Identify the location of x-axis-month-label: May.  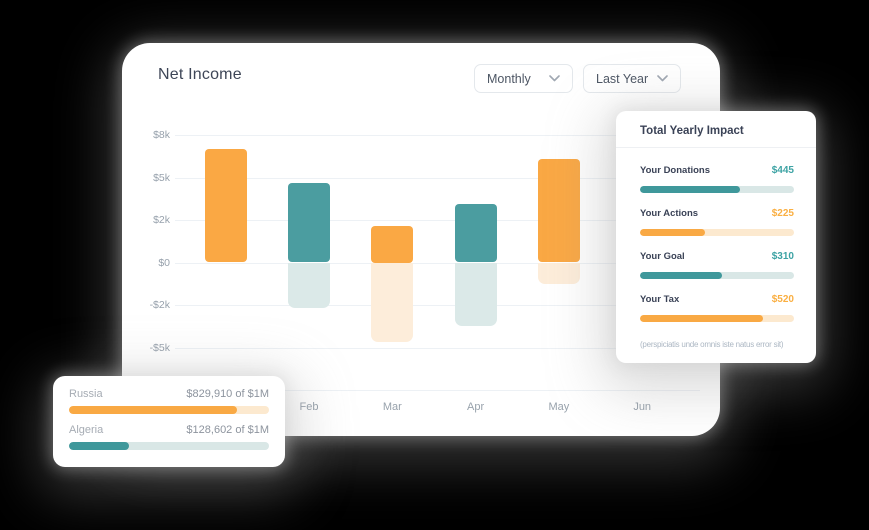
(559, 407).